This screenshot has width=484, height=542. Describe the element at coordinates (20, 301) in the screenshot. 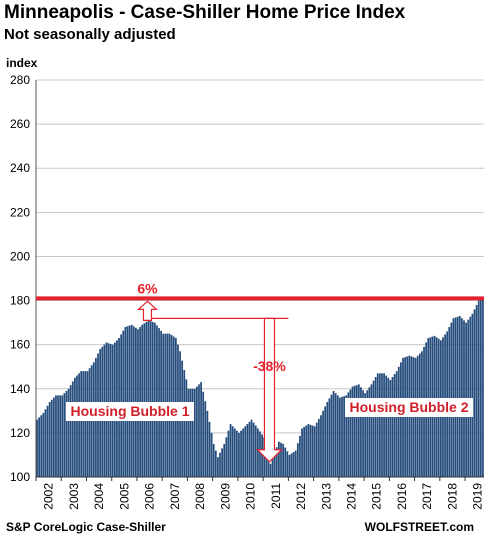

I see `y-tick-label: 180` at that location.